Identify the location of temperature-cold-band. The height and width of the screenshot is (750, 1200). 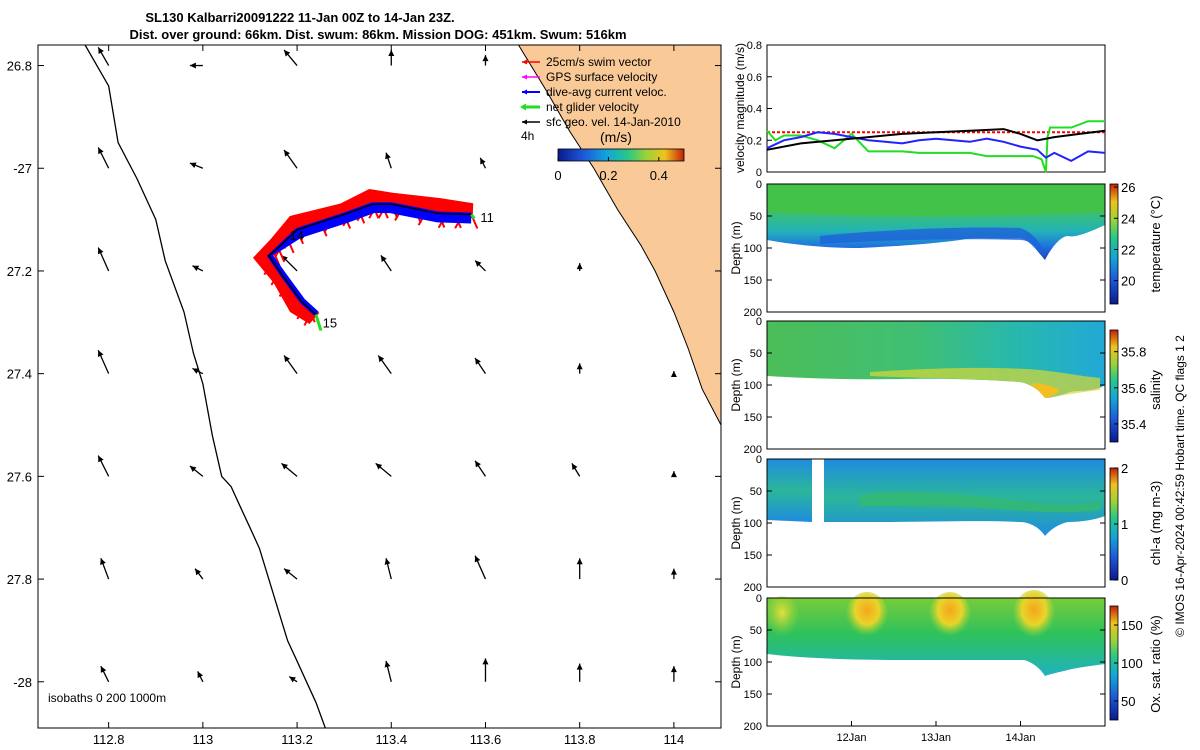
(932, 242).